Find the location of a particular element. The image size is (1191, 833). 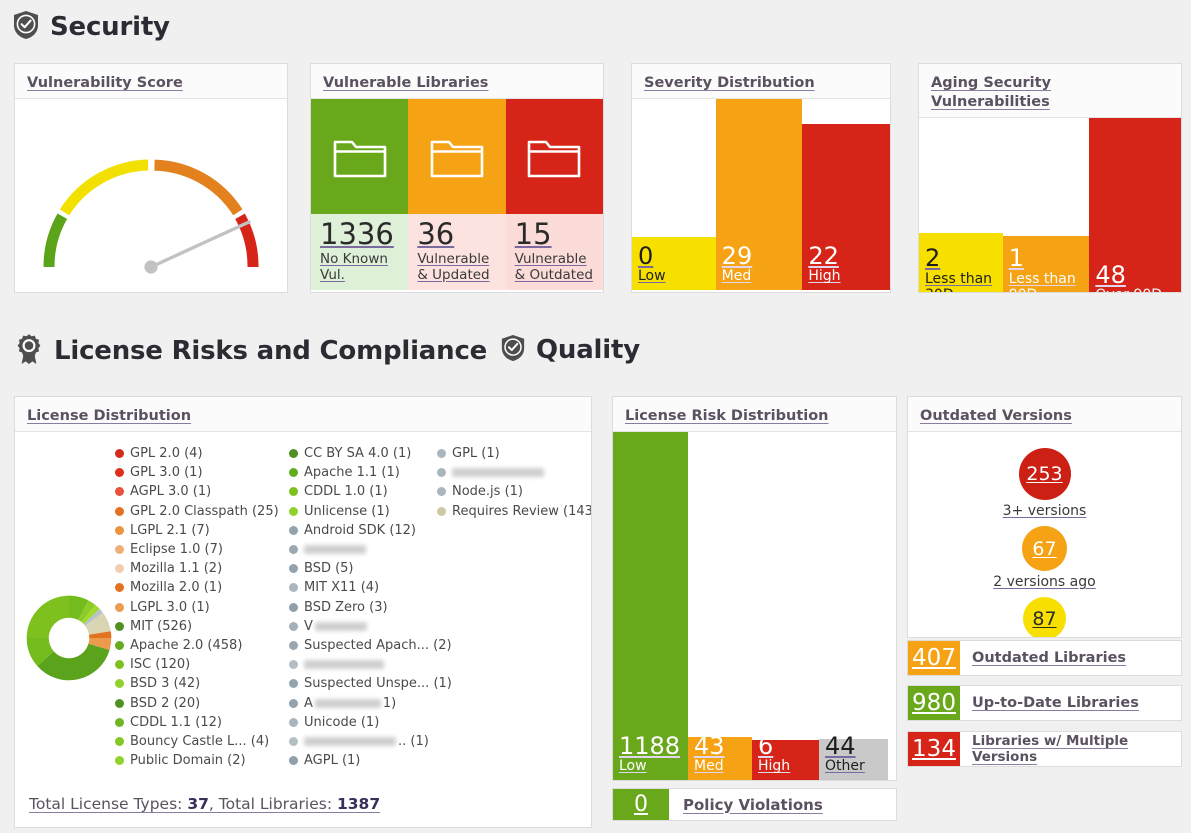

bar-label: Over 90D is located at coordinates (1138, 289).